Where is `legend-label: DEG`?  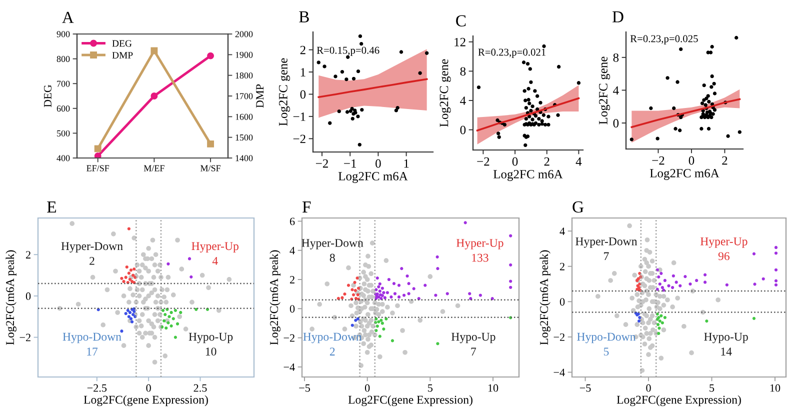 legend-label: DEG is located at coordinates (122, 43).